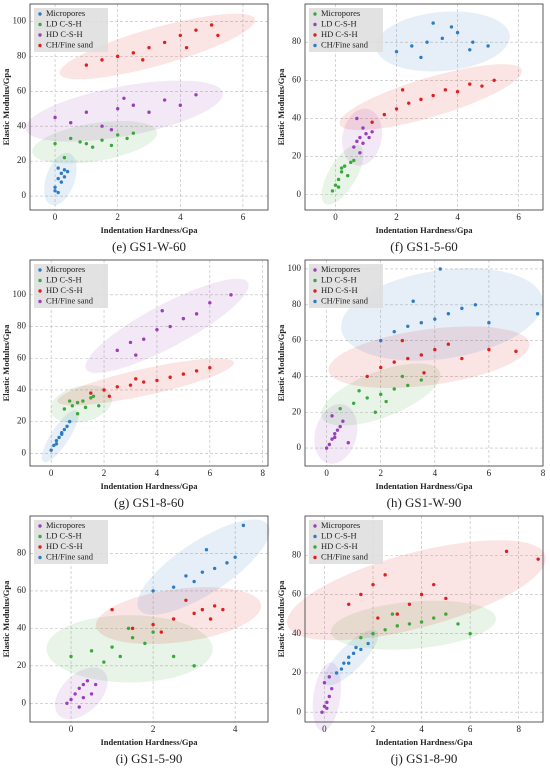  What do you see at coordinates (149, 502) in the screenshot?
I see `caption: (g) GS1-8-60` at bounding box center [149, 502].